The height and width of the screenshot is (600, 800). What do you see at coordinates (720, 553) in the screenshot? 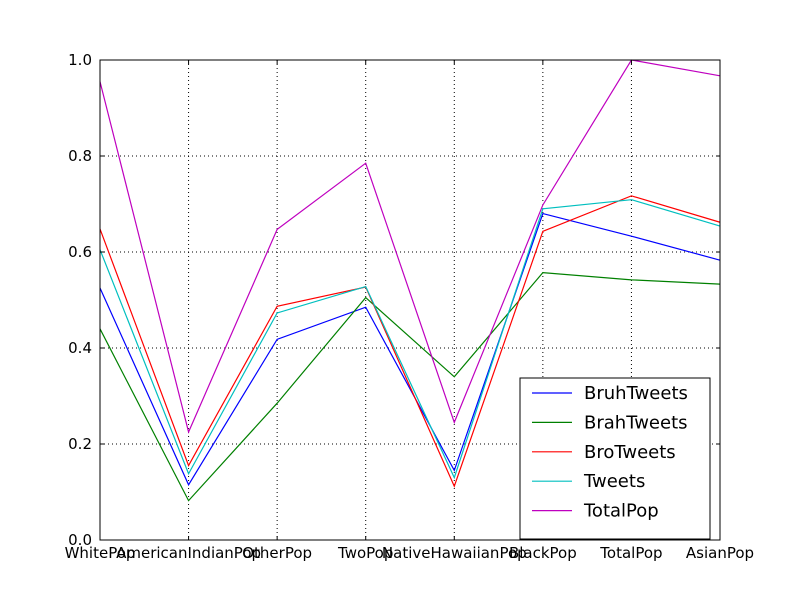
I see `x-tick-label: AsianPop` at bounding box center [720, 553].